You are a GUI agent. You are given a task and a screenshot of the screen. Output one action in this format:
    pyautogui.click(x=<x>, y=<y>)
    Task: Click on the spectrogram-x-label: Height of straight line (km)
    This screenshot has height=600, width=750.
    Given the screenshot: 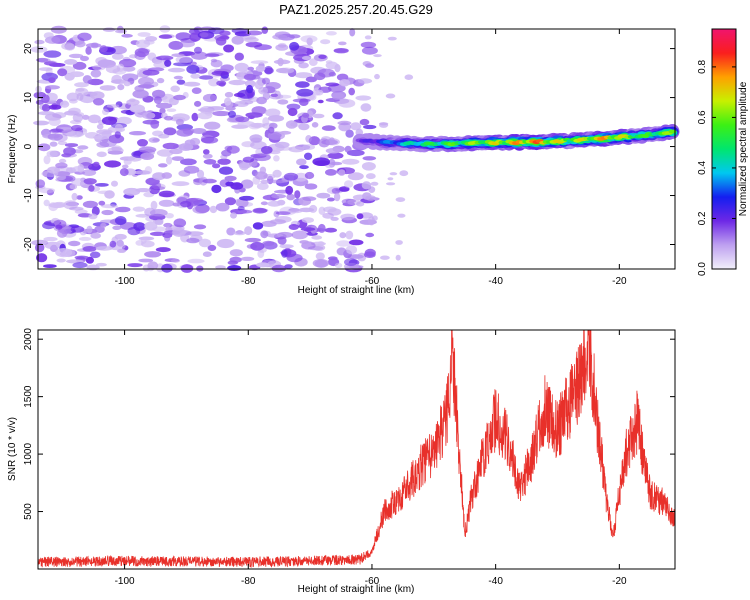 What is the action you would take?
    pyautogui.click(x=356, y=290)
    